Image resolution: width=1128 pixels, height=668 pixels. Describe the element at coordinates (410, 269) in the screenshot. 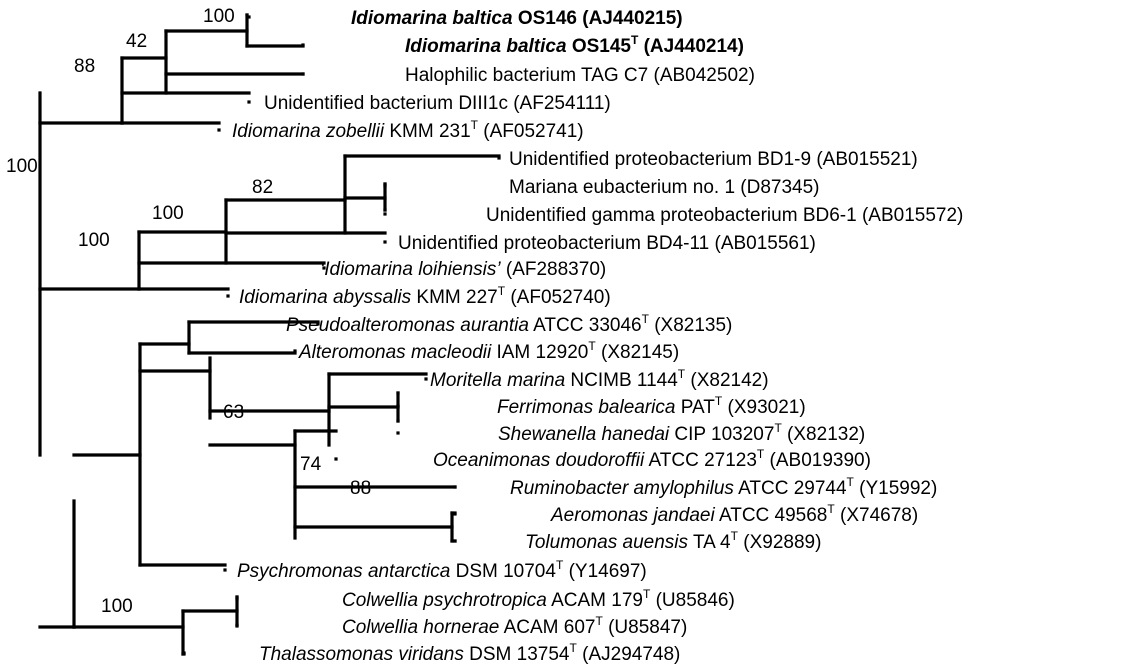

I see `taxon-label-part: ‘Idiomarina loihiensis’` at that location.